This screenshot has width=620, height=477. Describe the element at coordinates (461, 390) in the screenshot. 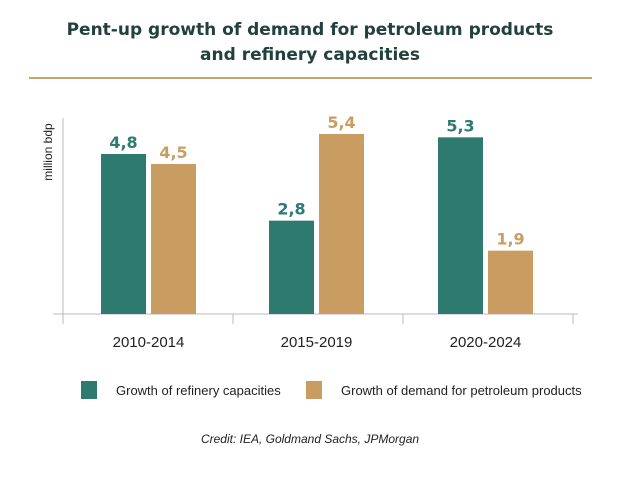

I see `legend-label-demand: Growth of demand for petroleum products` at that location.